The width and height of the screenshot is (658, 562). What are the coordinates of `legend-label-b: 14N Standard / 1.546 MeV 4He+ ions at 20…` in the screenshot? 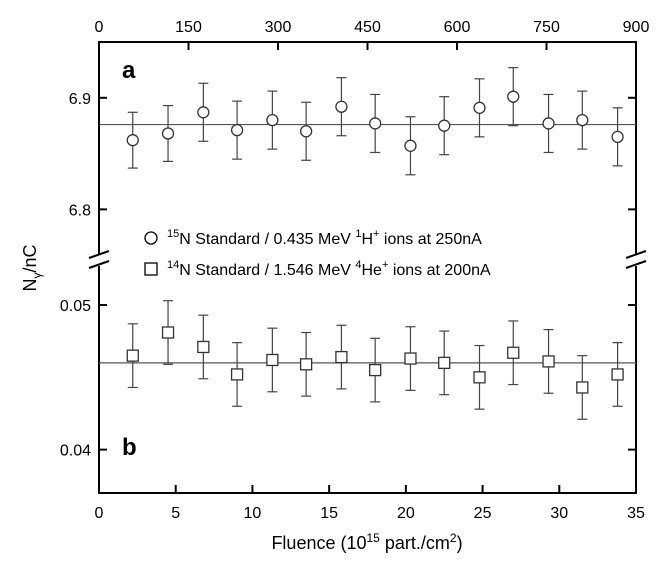 It's located at (329, 269).